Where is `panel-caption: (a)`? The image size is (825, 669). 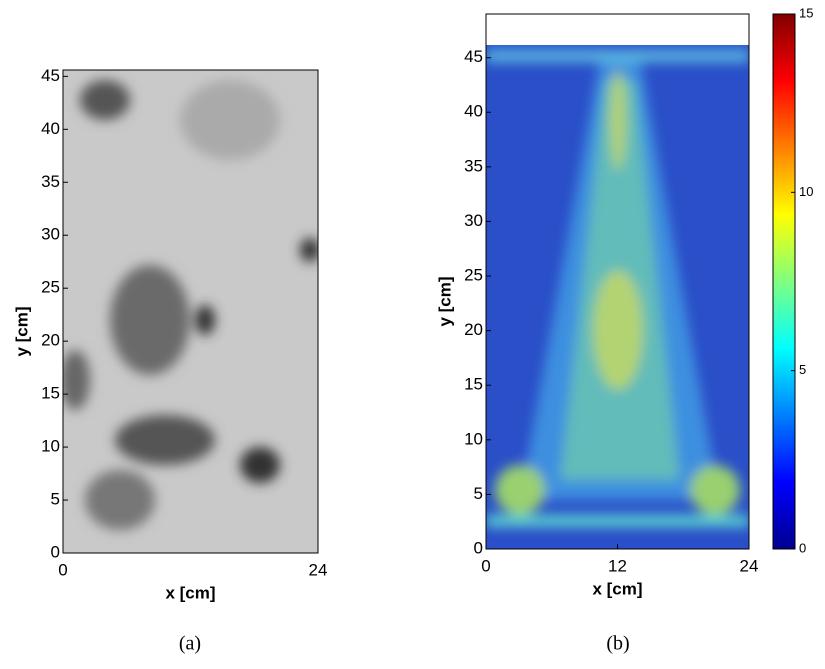
panel-caption: (a) is located at coordinates (190, 644).